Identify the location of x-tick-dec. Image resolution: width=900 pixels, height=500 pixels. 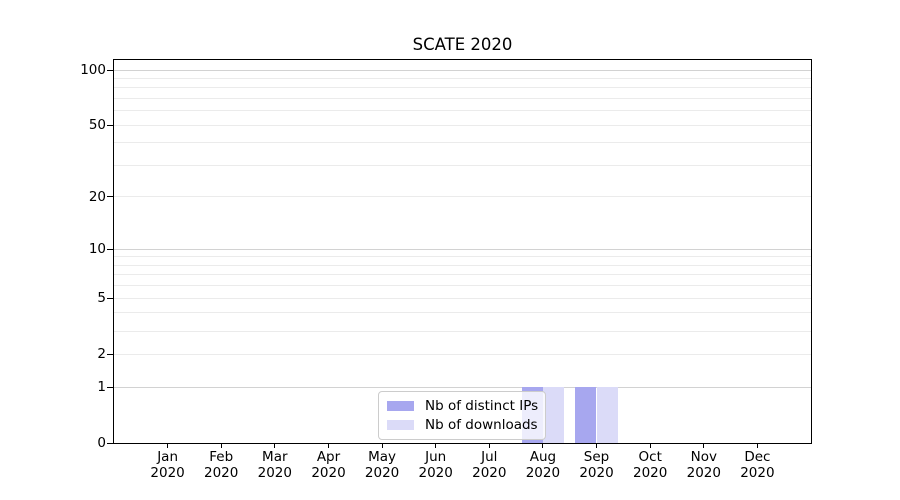
(757, 445).